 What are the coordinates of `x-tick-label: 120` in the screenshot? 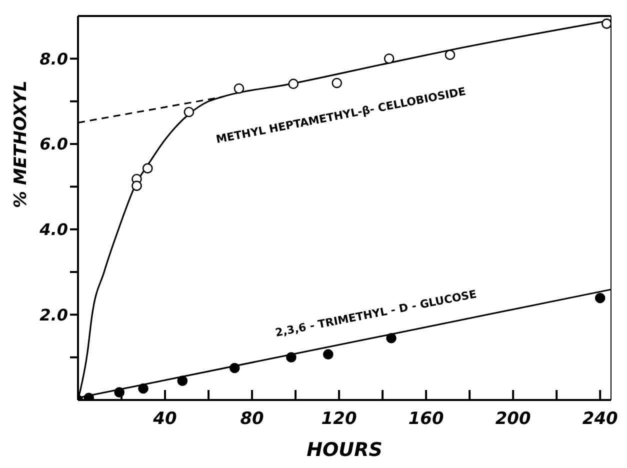 It's located at (339, 419).